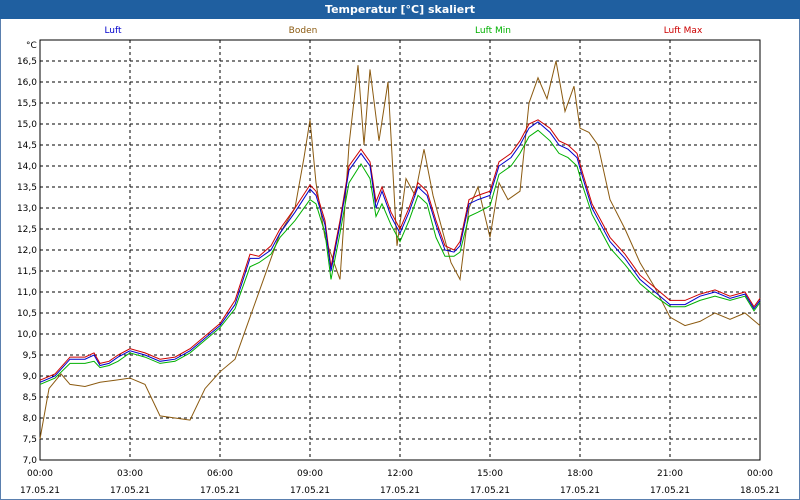  I want to click on x-tick-time: 18:00, so click(580, 474).